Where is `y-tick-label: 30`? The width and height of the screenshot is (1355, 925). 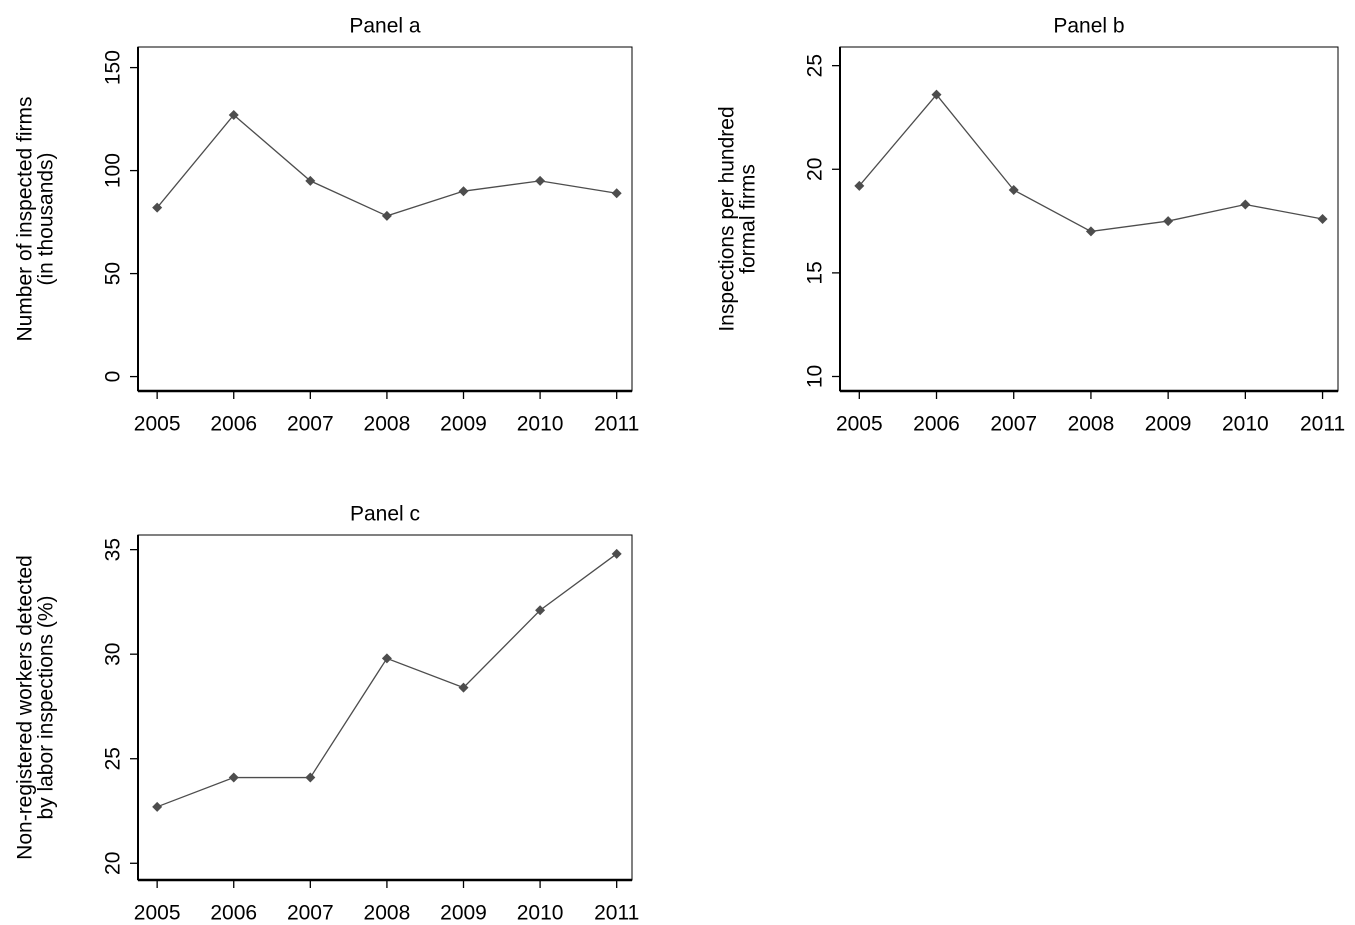
y-tick-label: 30 is located at coordinates (113, 654).